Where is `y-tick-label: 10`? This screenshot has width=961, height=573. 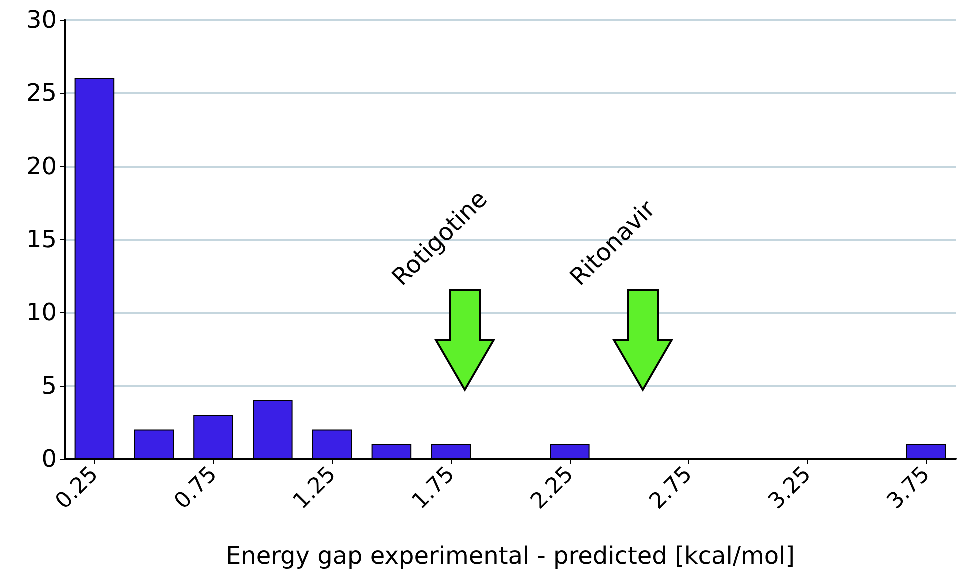
y-tick-label: 10 is located at coordinates (41, 312).